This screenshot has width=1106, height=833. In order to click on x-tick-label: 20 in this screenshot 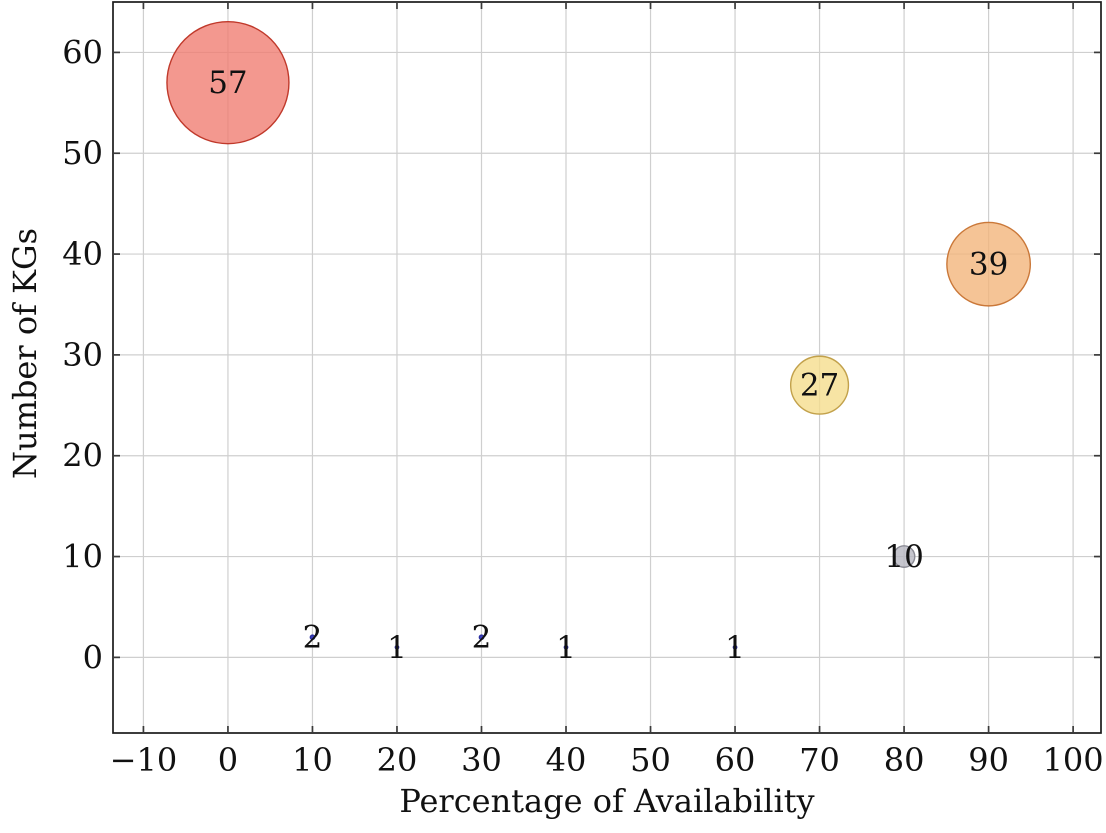, I will do `click(397, 760)`.